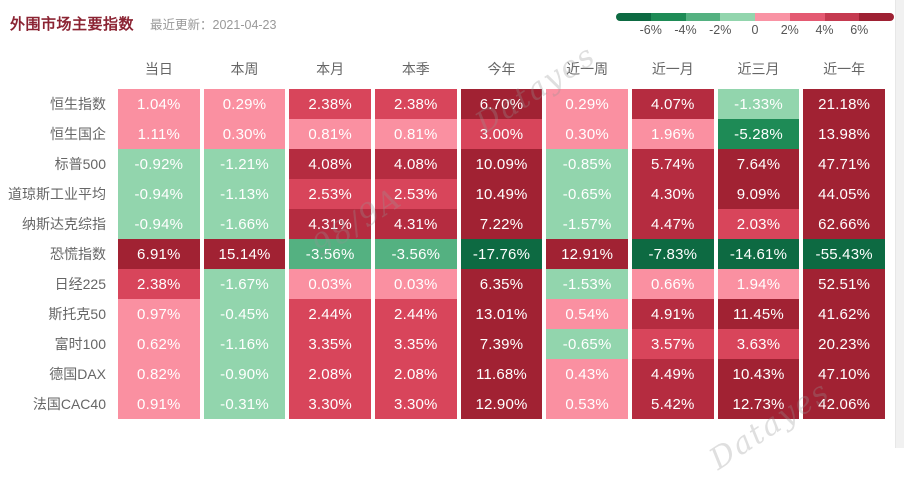 The height and width of the screenshot is (477, 904). I want to click on heatmap-cell: 4.30%, so click(672, 194).